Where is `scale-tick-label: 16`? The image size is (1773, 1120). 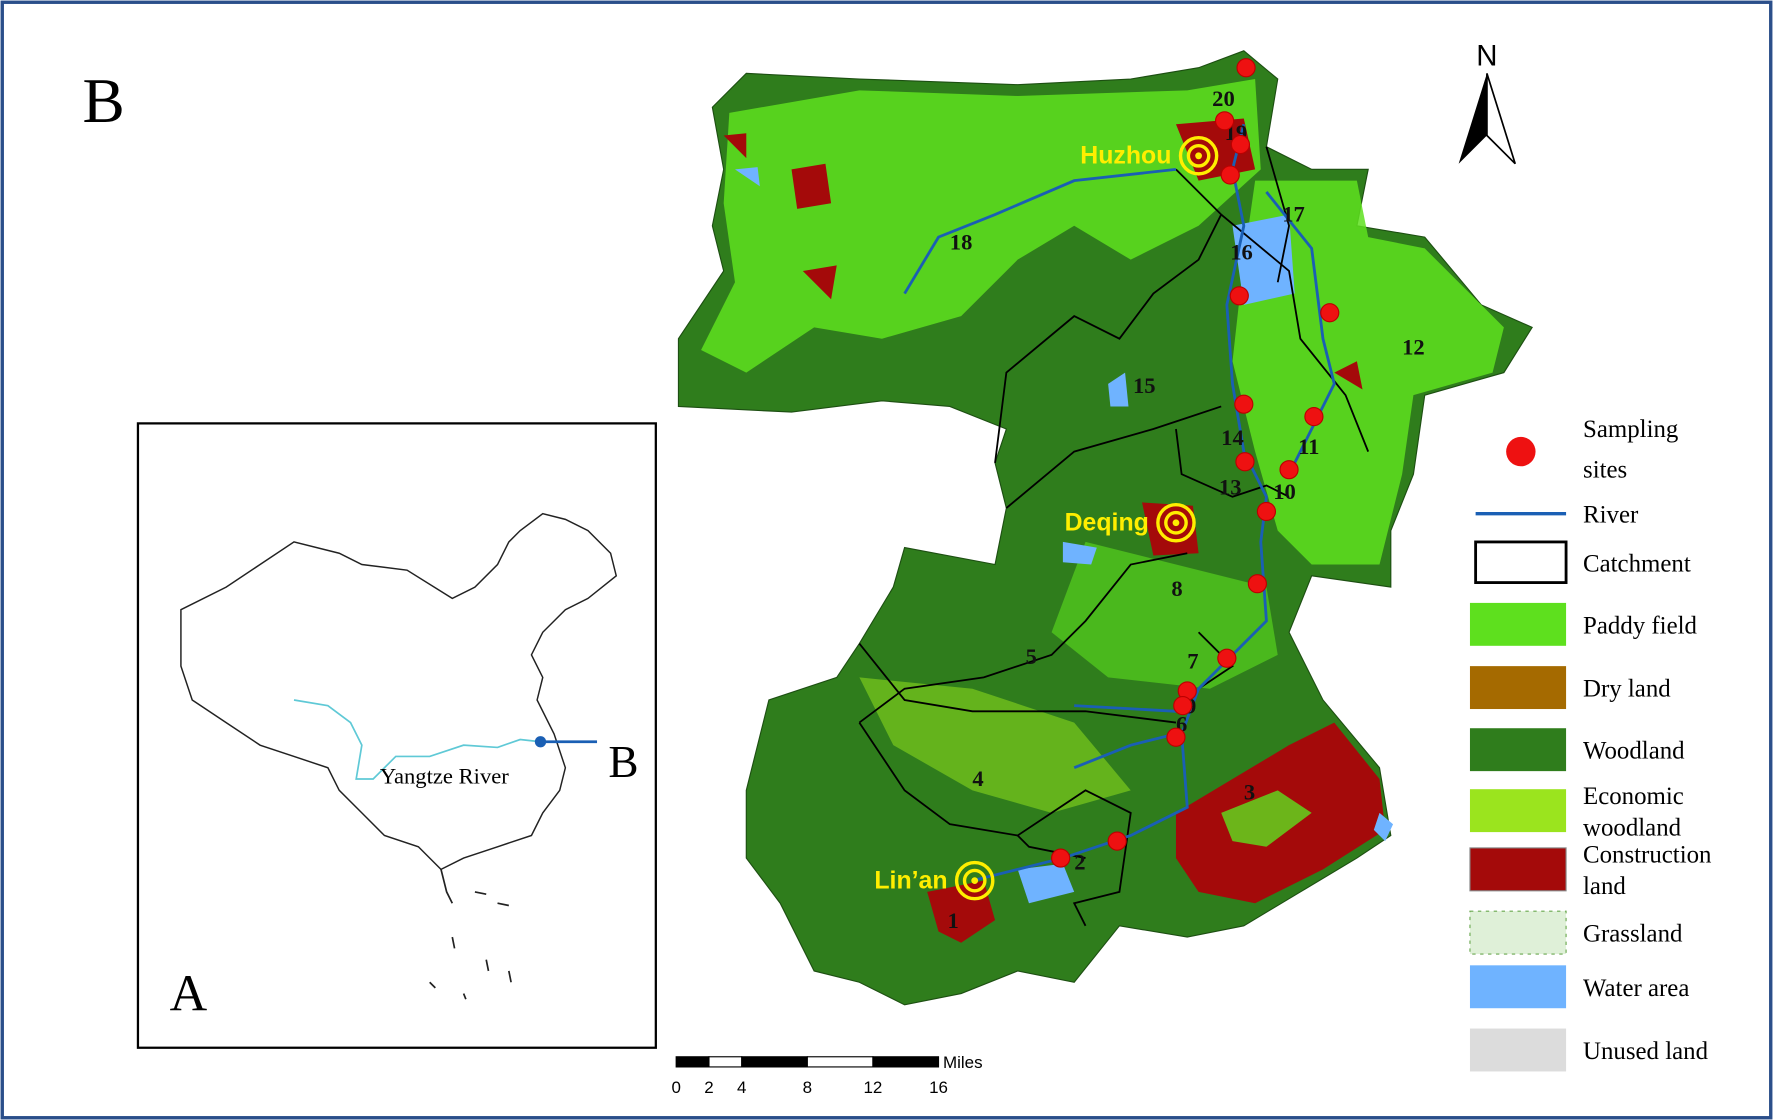 scale-tick-label: 16 is located at coordinates (938, 1087).